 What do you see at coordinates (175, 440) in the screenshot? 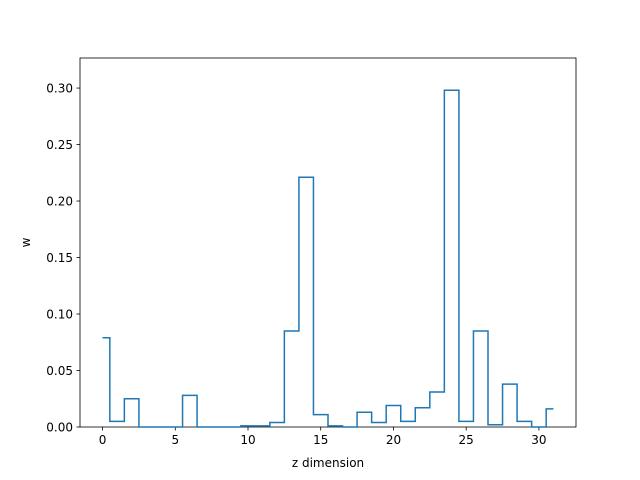
I see `x-tick-label: 5` at bounding box center [175, 440].